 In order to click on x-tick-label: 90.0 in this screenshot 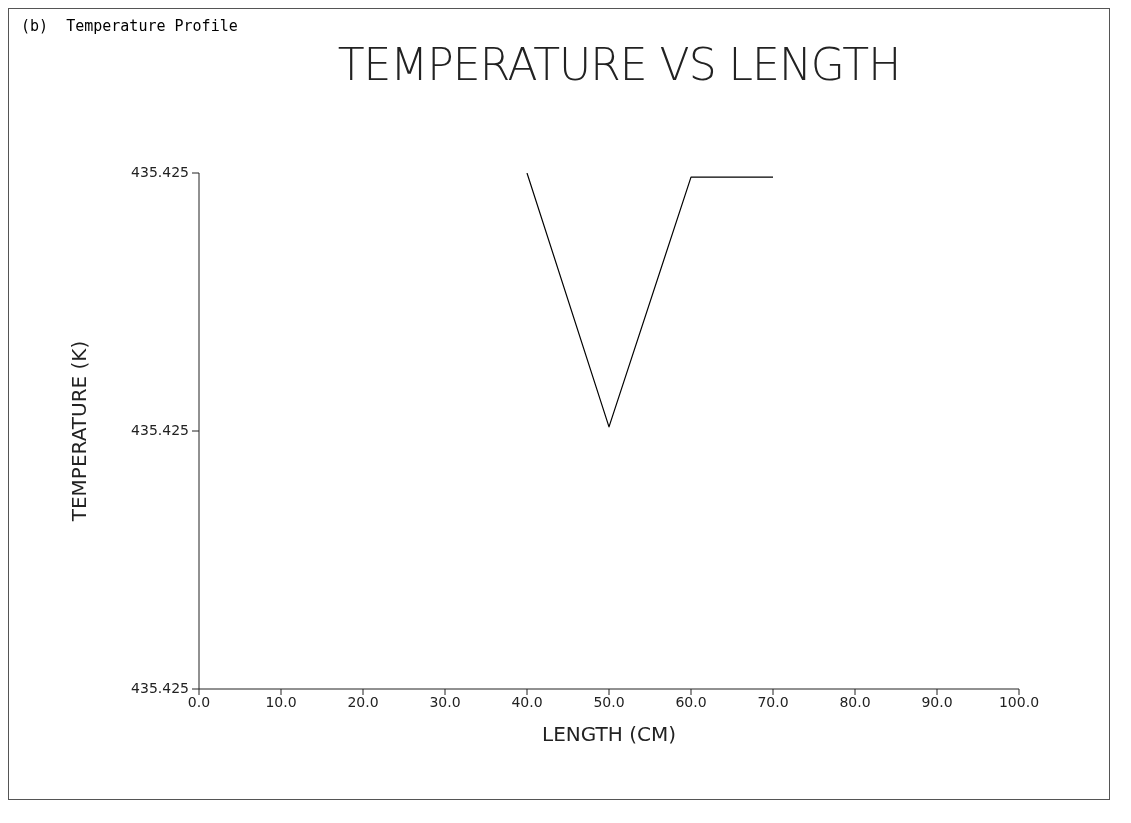, I will do `click(937, 701)`.